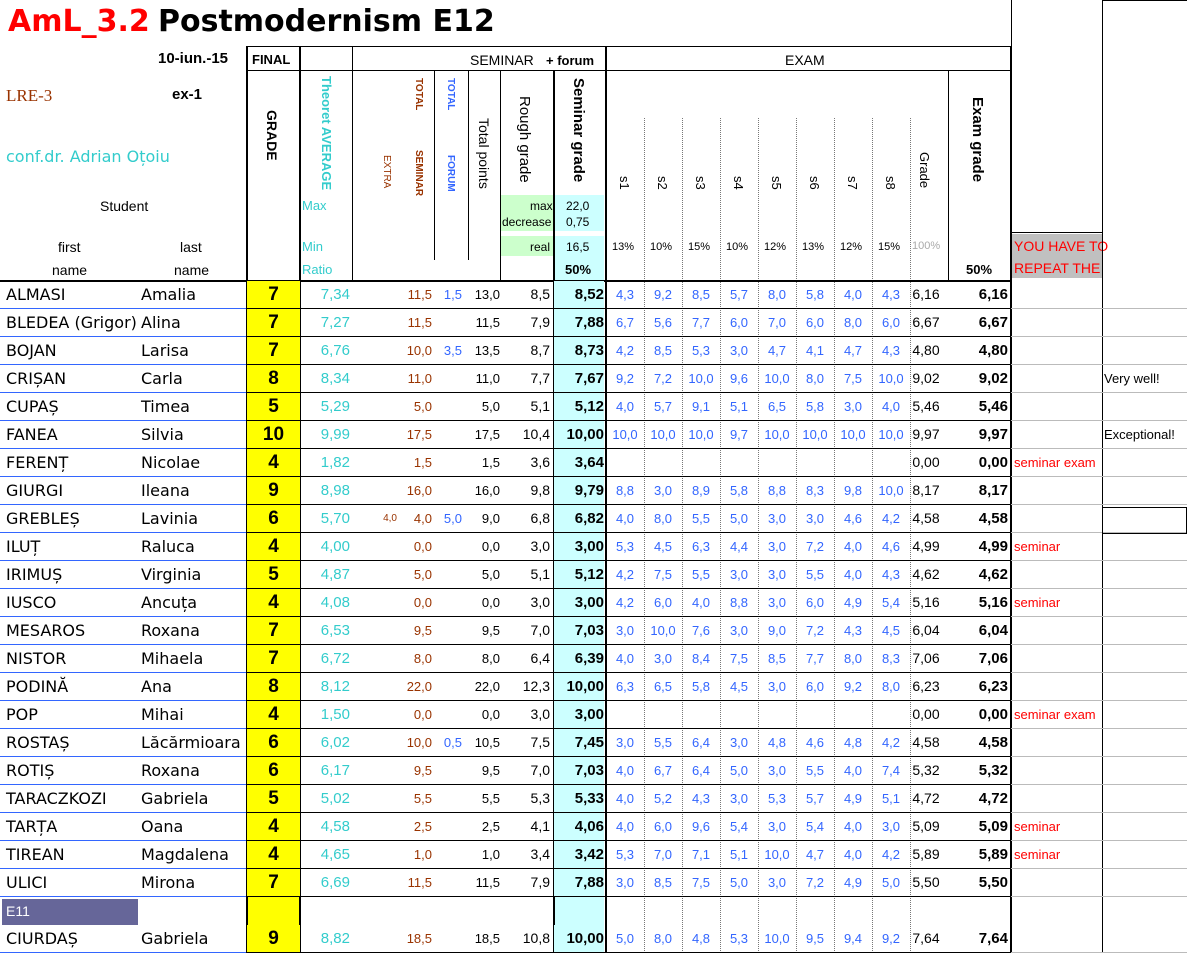 The image size is (1187, 953). I want to click on seminar-grade: 8,52, so click(579, 294).